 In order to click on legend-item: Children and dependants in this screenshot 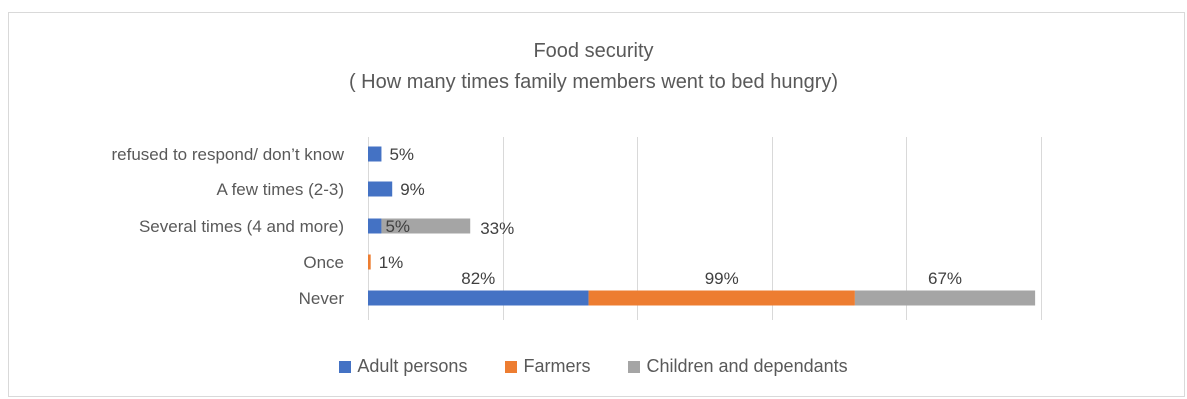, I will do `click(738, 366)`.